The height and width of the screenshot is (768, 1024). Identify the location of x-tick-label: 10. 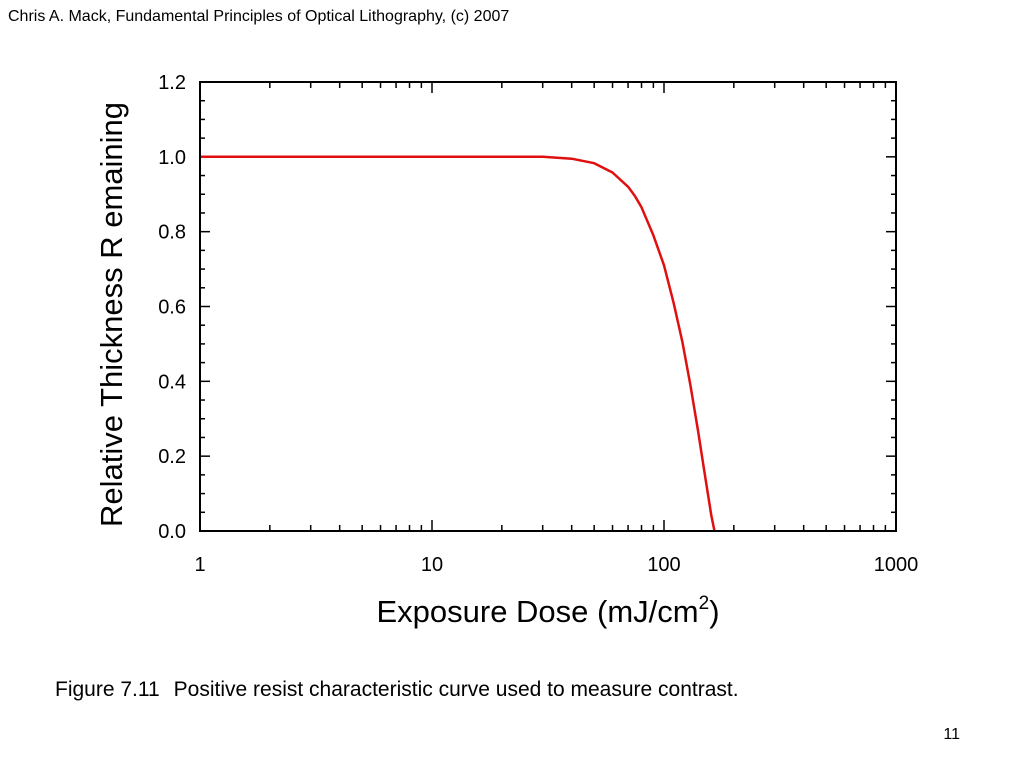
(432, 565).